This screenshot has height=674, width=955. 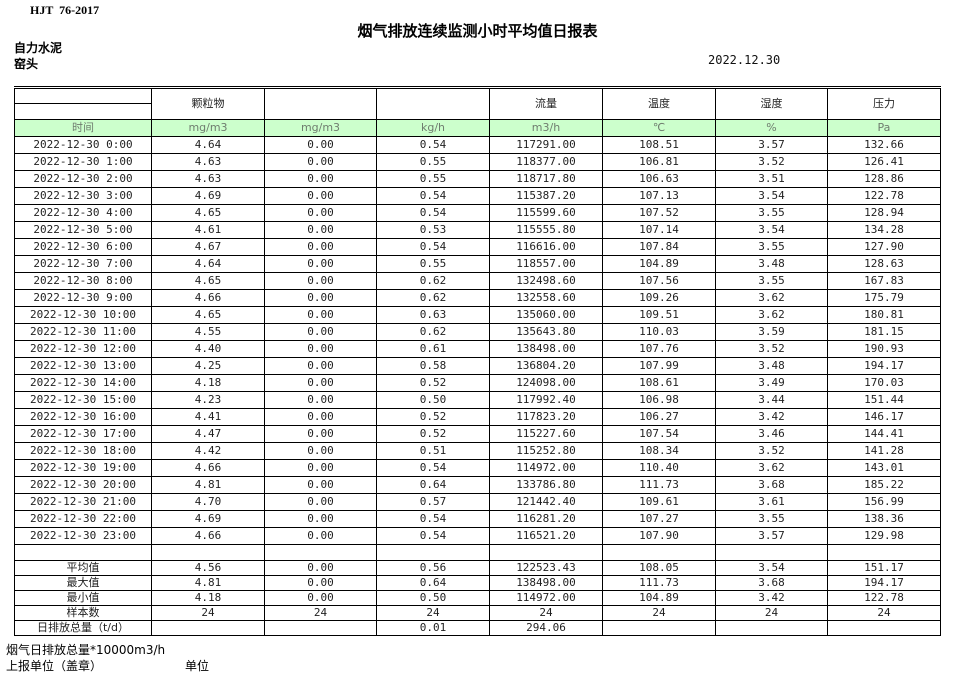 What do you see at coordinates (771, 315) in the screenshot?
I see `cell-value: 3.62` at bounding box center [771, 315].